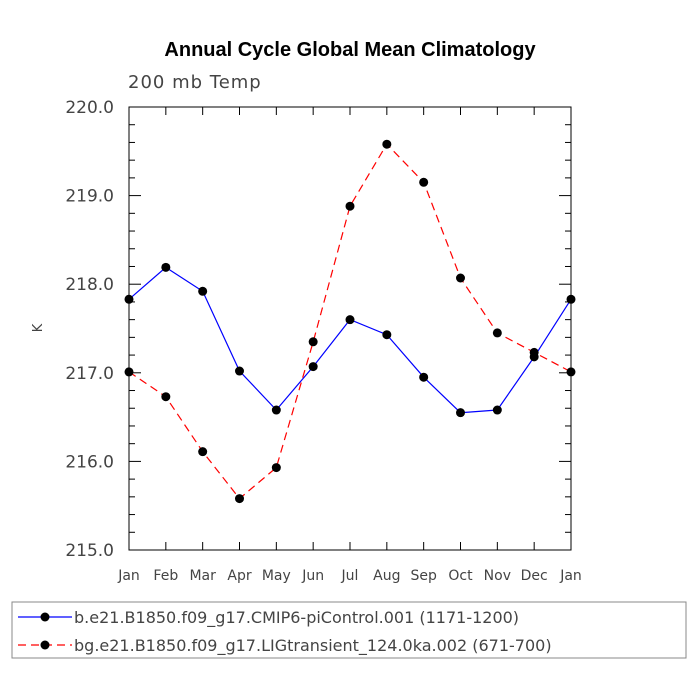 The width and height of the screenshot is (700, 700). What do you see at coordinates (89, 551) in the screenshot?
I see `y-tick-label: 215.0` at bounding box center [89, 551].